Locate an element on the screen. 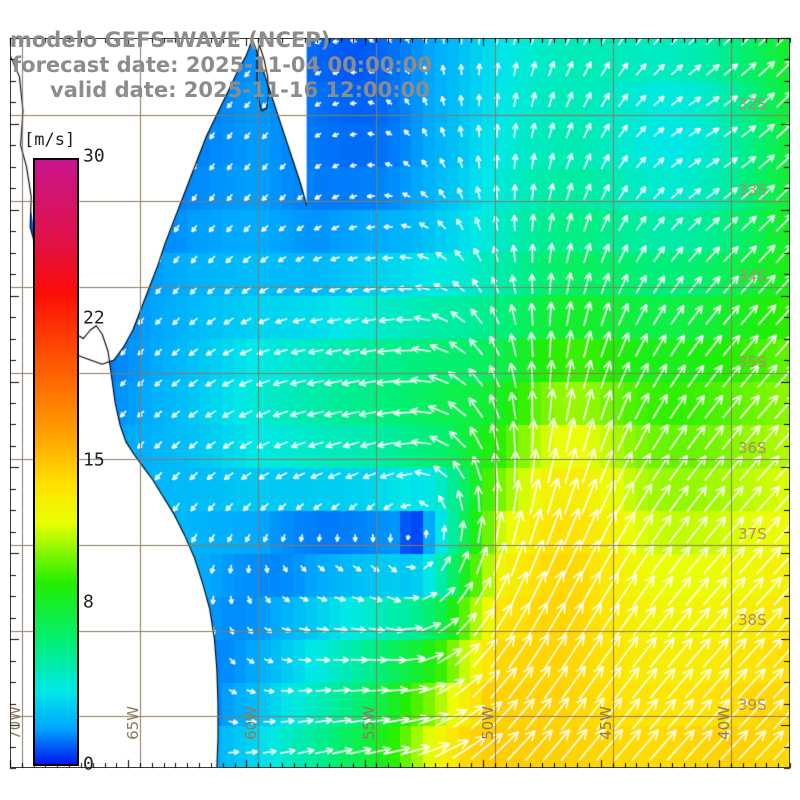 The height and width of the screenshot is (800, 800). colorbar-tick-15: 15 is located at coordinates (94, 460).